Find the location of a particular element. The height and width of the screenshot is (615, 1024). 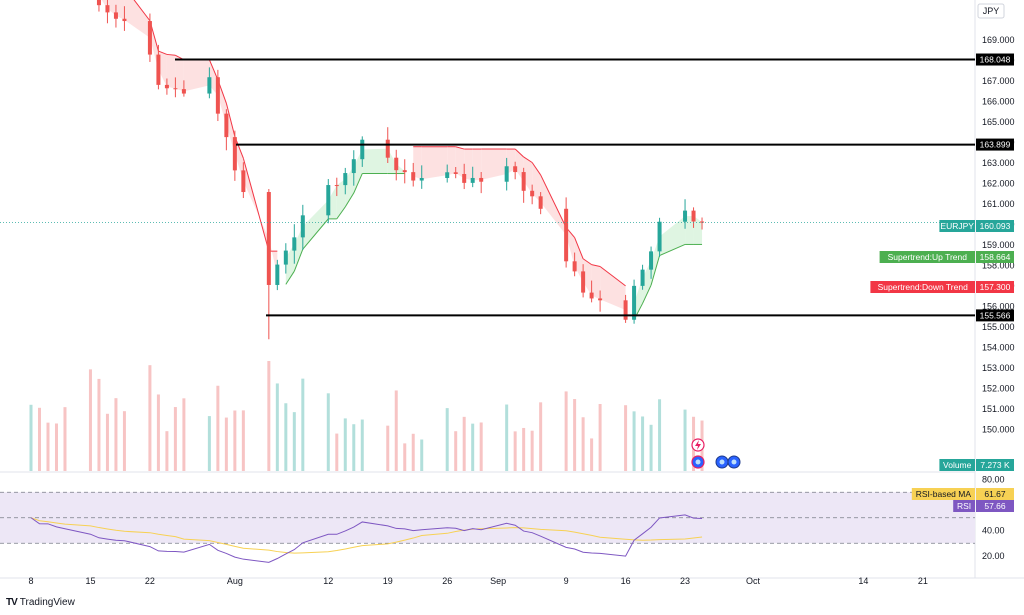

rsi-ma-line is located at coordinates (366, 535).